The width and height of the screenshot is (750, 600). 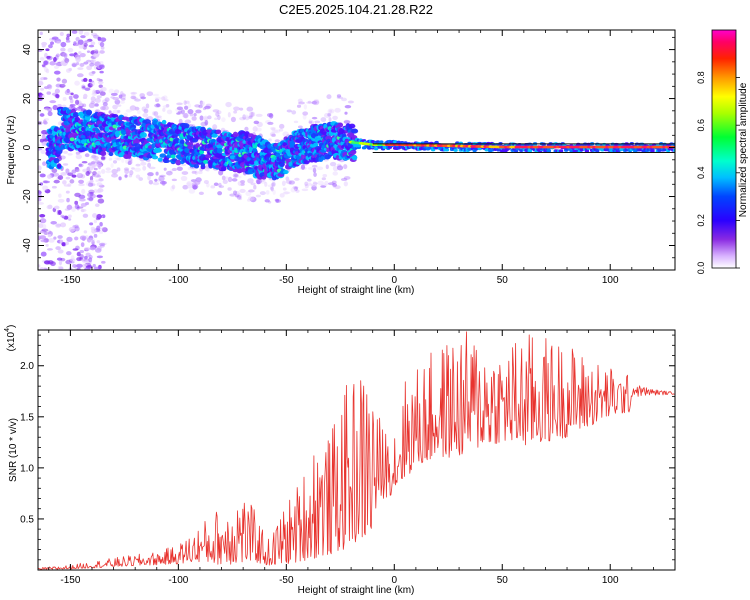 What do you see at coordinates (27, 50) in the screenshot?
I see `y-tick-label: 40` at bounding box center [27, 50].